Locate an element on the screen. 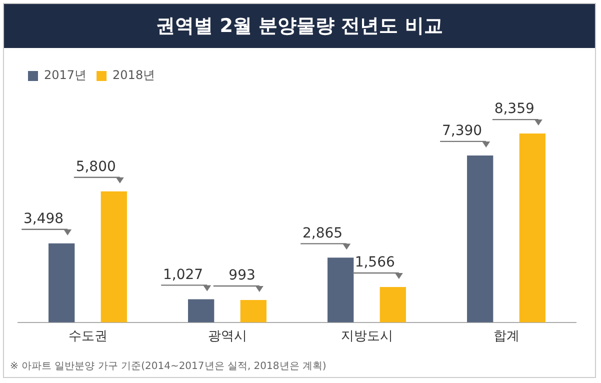 The height and width of the screenshot is (383, 601). legend-label: 2018년 is located at coordinates (134, 75).